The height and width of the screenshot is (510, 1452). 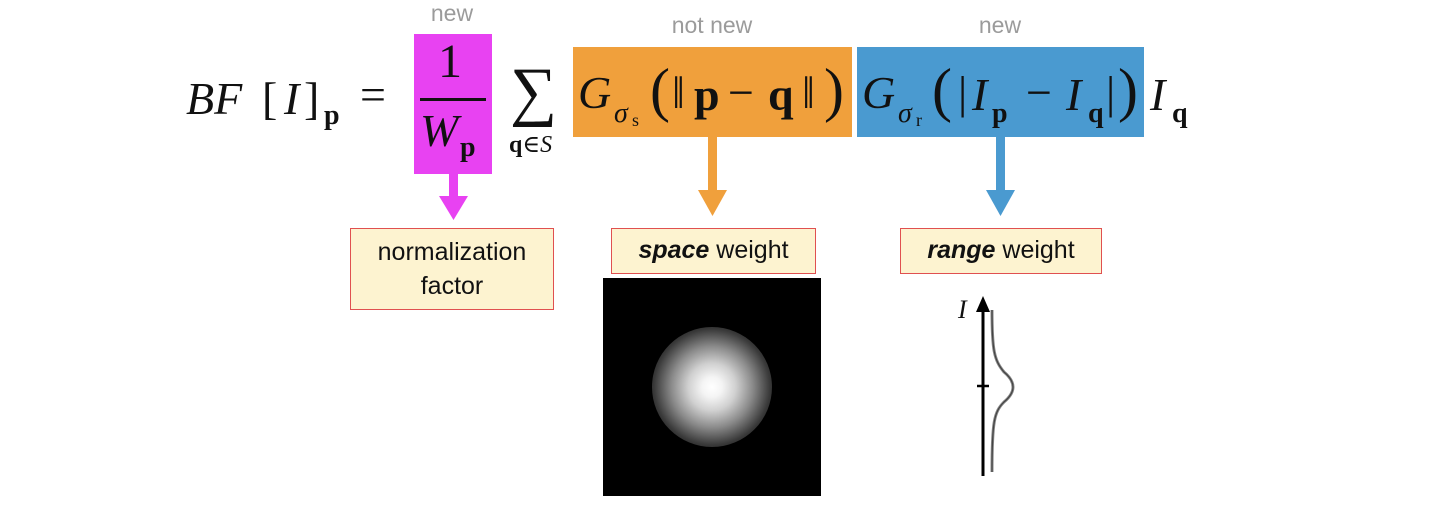 What do you see at coordinates (1000, 176) in the screenshot?
I see `range-arrow` at bounding box center [1000, 176].